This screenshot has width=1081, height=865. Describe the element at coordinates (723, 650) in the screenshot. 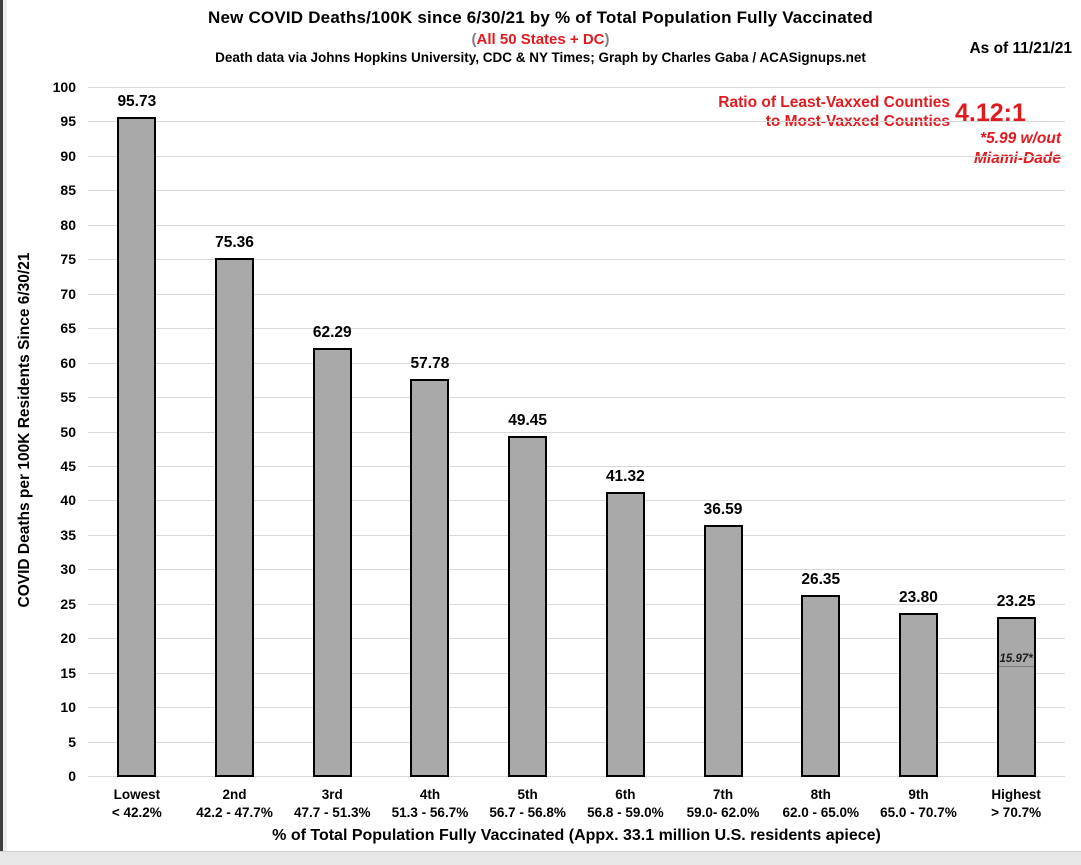

I see `bar-7th` at that location.